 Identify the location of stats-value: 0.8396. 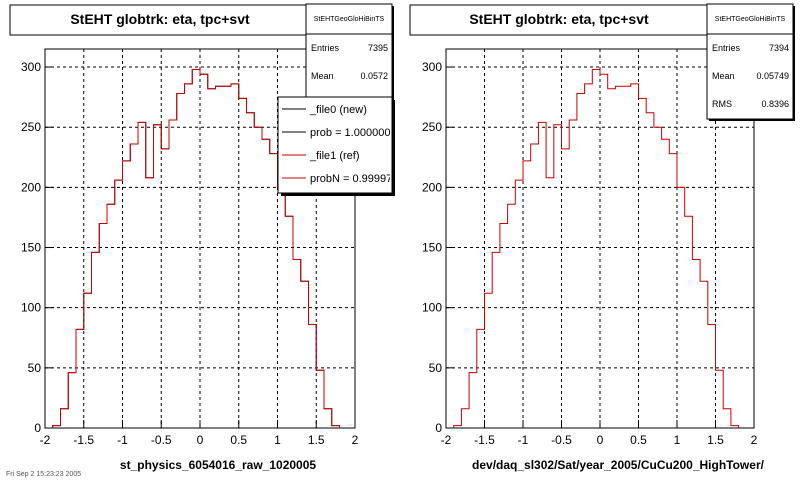
(775, 104).